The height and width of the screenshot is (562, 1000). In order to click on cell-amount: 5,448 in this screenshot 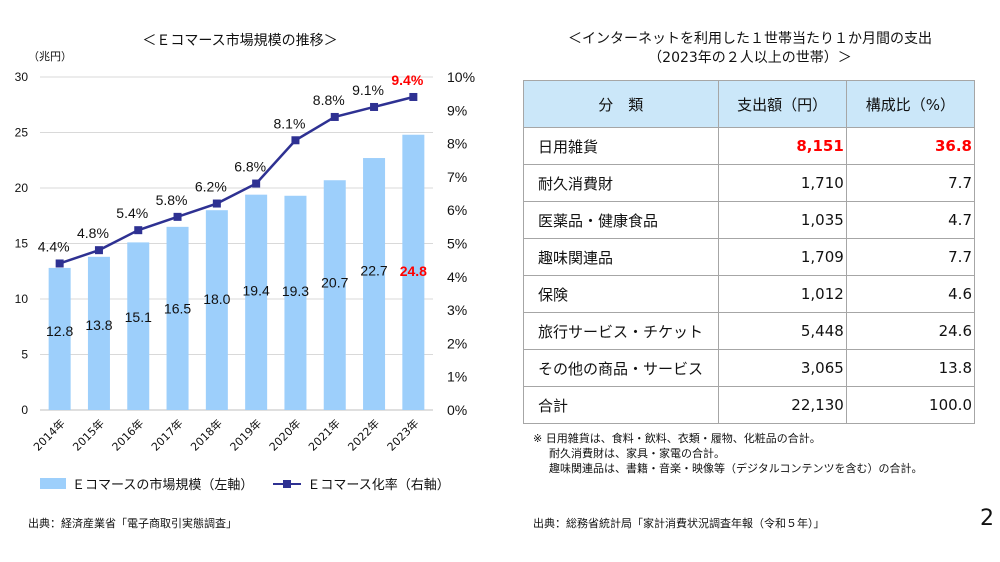, I will do `click(782, 331)`.